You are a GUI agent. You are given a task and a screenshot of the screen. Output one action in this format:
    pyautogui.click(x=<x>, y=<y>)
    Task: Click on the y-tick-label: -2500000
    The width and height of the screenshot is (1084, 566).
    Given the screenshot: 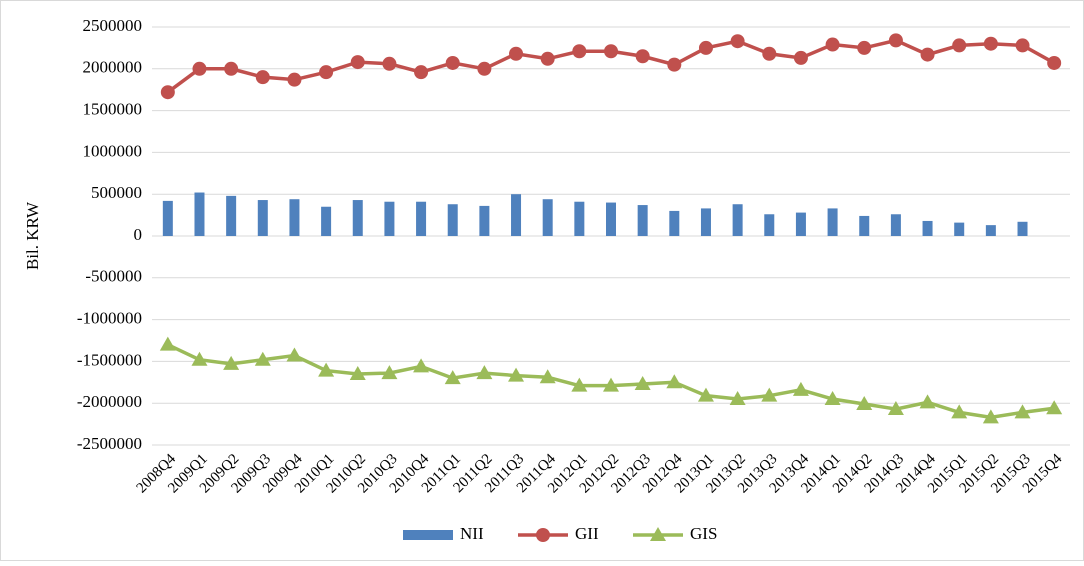 What is the action you would take?
    pyautogui.click(x=109, y=443)
    